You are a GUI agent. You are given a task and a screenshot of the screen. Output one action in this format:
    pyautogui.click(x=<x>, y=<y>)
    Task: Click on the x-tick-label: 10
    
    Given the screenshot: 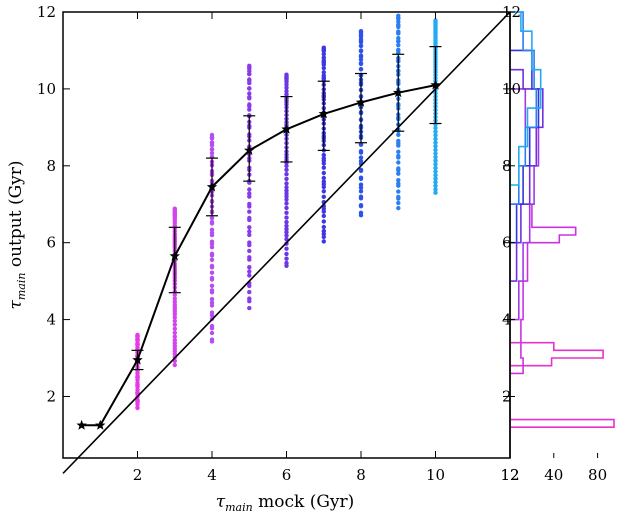 What is the action you would take?
    pyautogui.click(x=435, y=475)
    